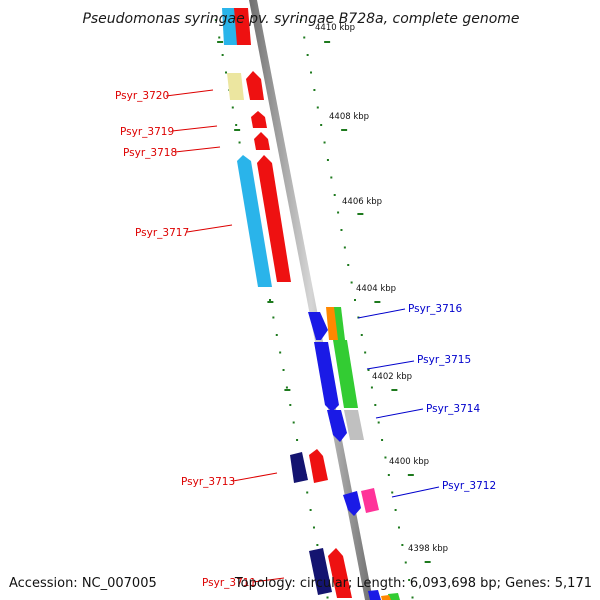 The height and width of the screenshot is (600, 600). Describe the element at coordinates (444, 360) in the screenshot. I see `gene-label-psyr-3715: Psyr_3715` at that location.